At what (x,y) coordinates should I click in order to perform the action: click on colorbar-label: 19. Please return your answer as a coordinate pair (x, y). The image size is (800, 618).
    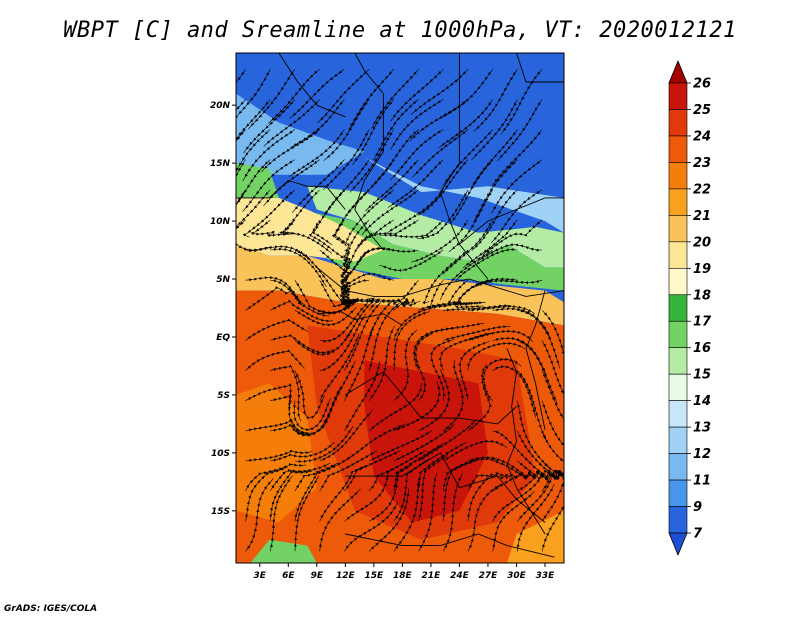
    Looking at the image, I should click on (702, 269).